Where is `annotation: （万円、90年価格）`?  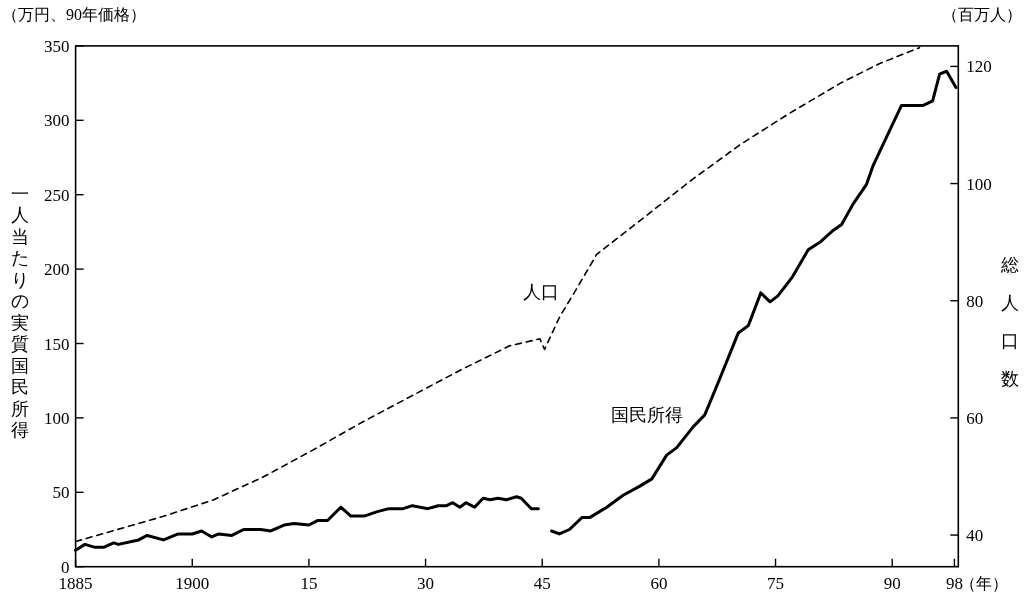 annotation: （万円、90年価格） is located at coordinates (74, 14).